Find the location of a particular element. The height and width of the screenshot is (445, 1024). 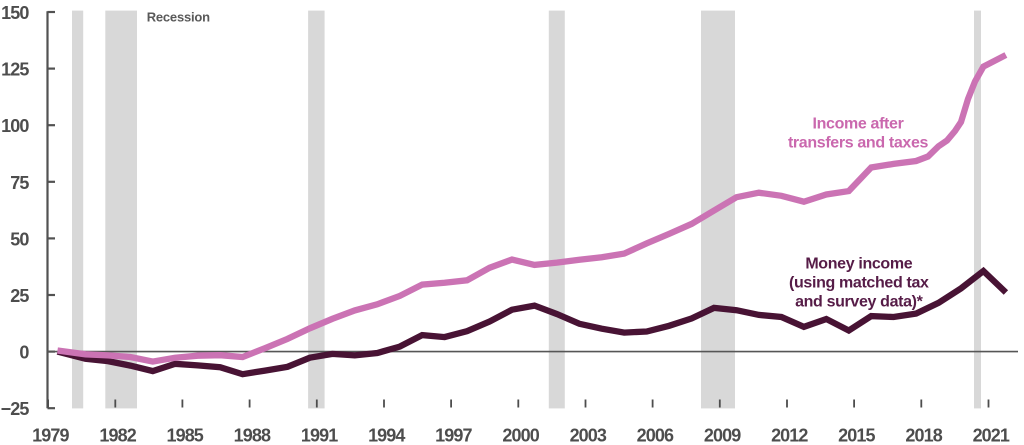

svg-text: 75 is located at coordinates (19, 183).